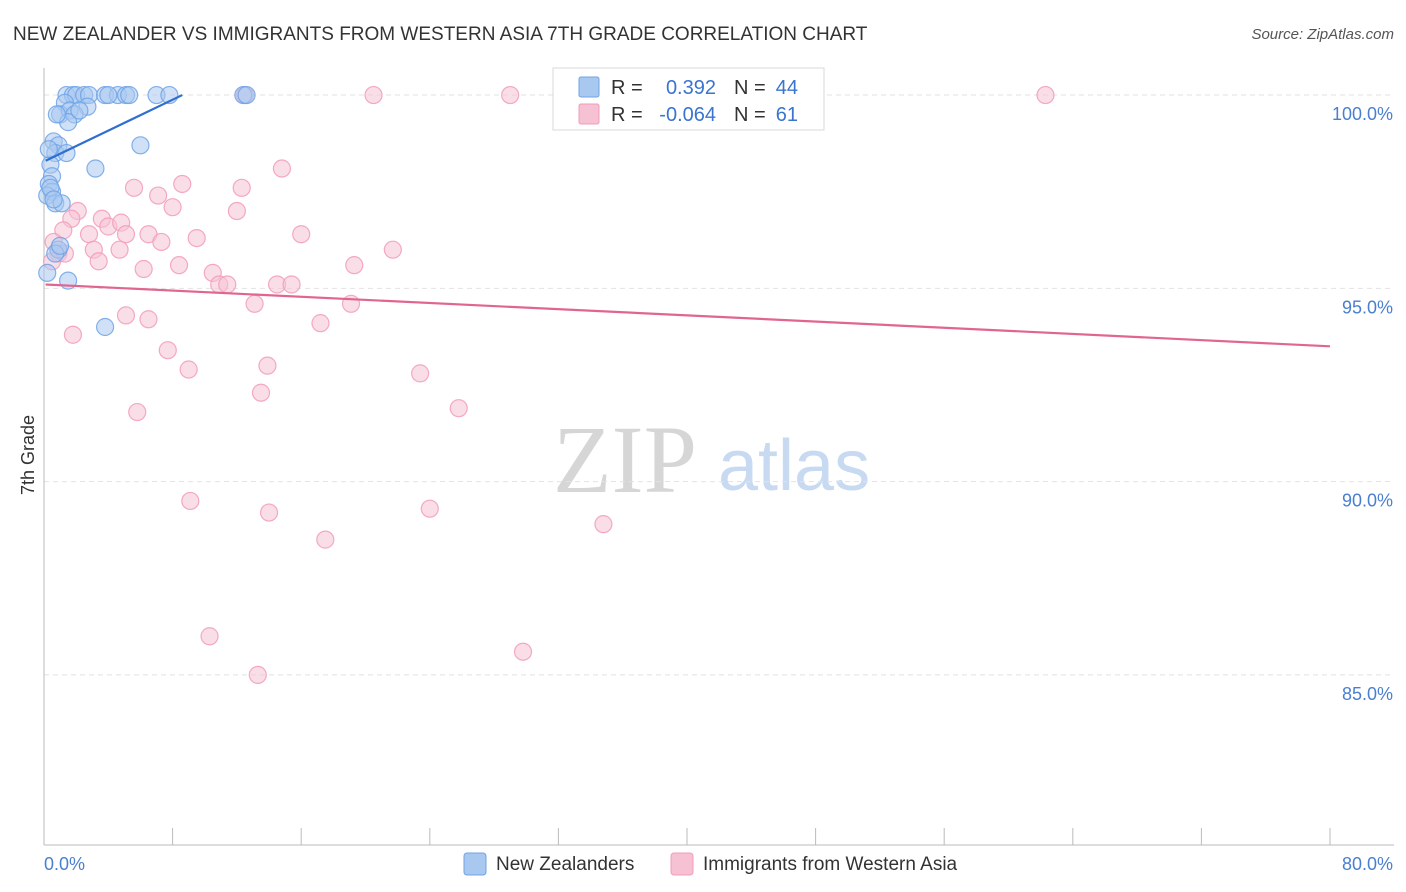  What do you see at coordinates (589, 87) in the screenshot?
I see `stats-swatch-blue` at bounding box center [589, 87].